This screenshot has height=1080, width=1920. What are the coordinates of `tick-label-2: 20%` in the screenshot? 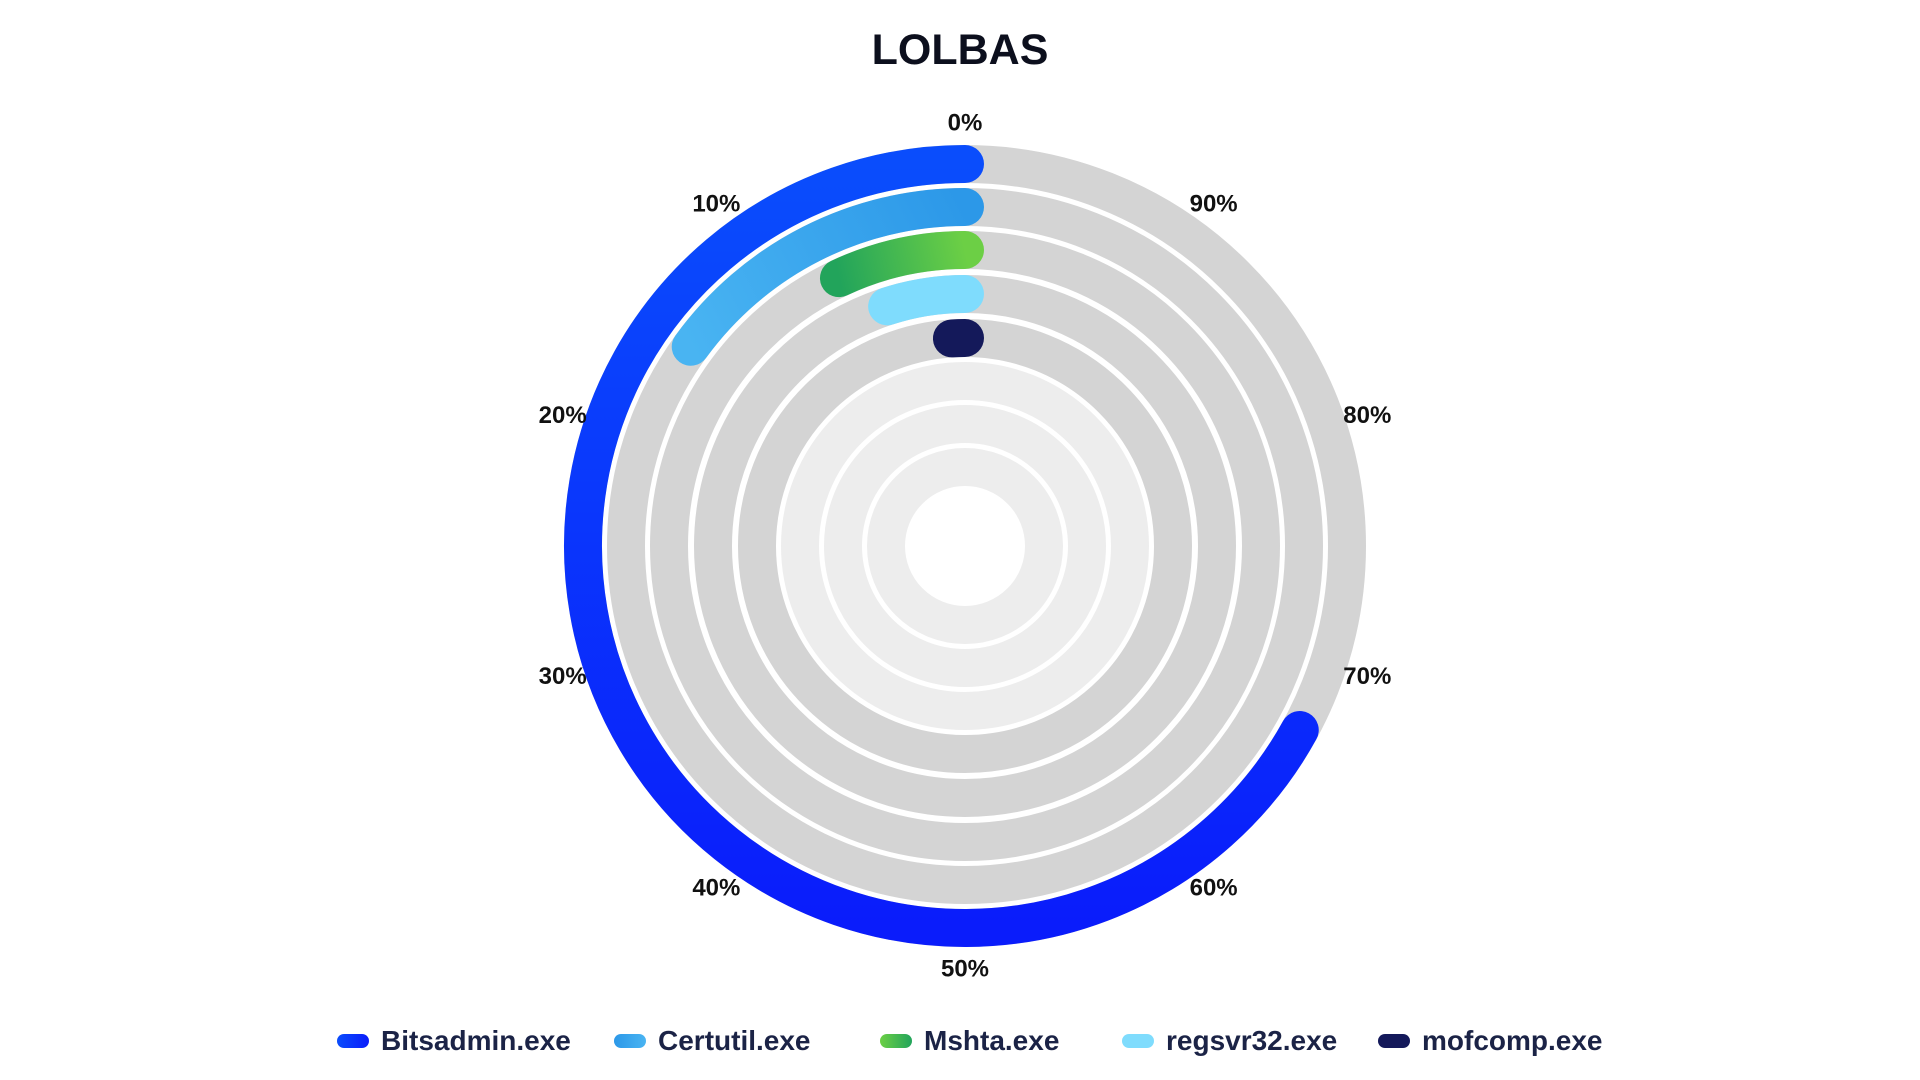 It's located at (563, 415).